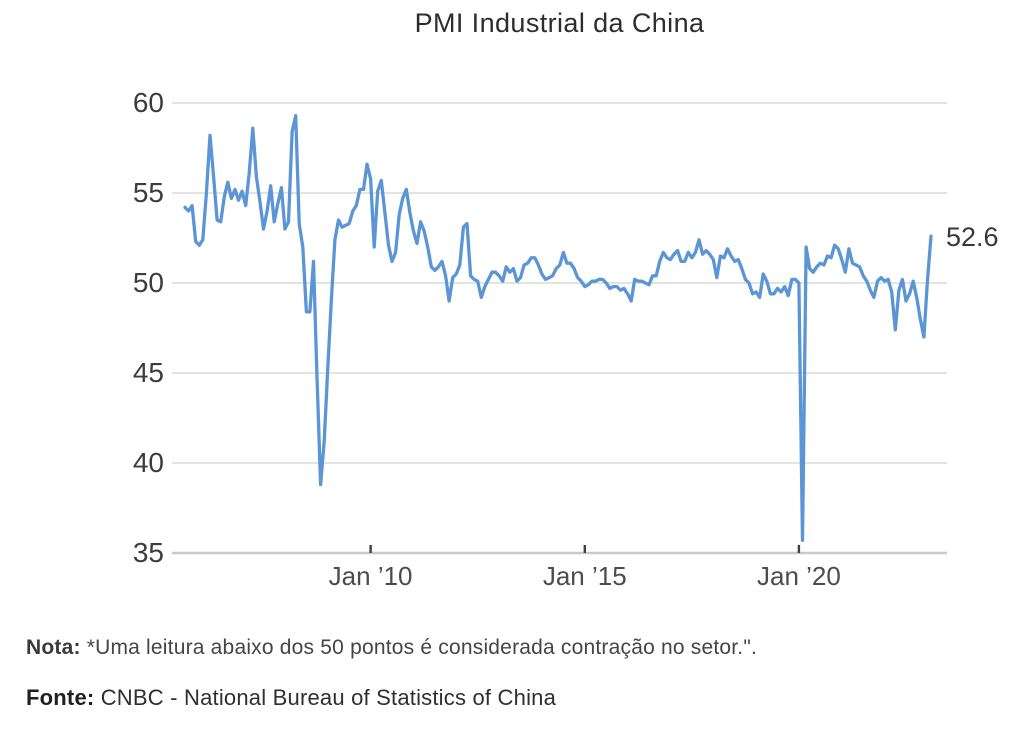  What do you see at coordinates (60, 697) in the screenshot?
I see `source-label: Fonte:` at bounding box center [60, 697].